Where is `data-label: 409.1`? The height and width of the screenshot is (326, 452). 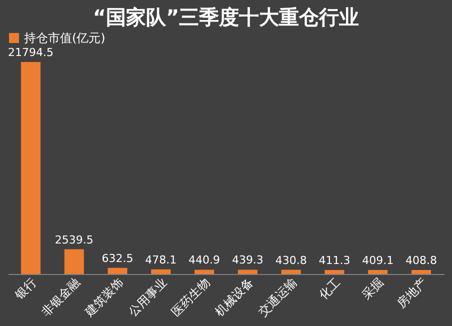
data-label: 409.1 is located at coordinates (378, 261).